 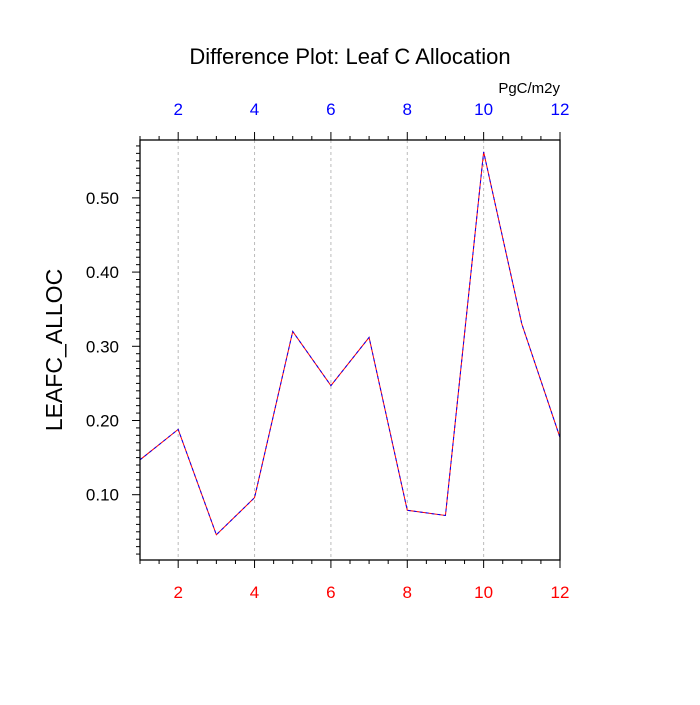 I want to click on x-top-tick-label: 4, so click(x=254, y=109).